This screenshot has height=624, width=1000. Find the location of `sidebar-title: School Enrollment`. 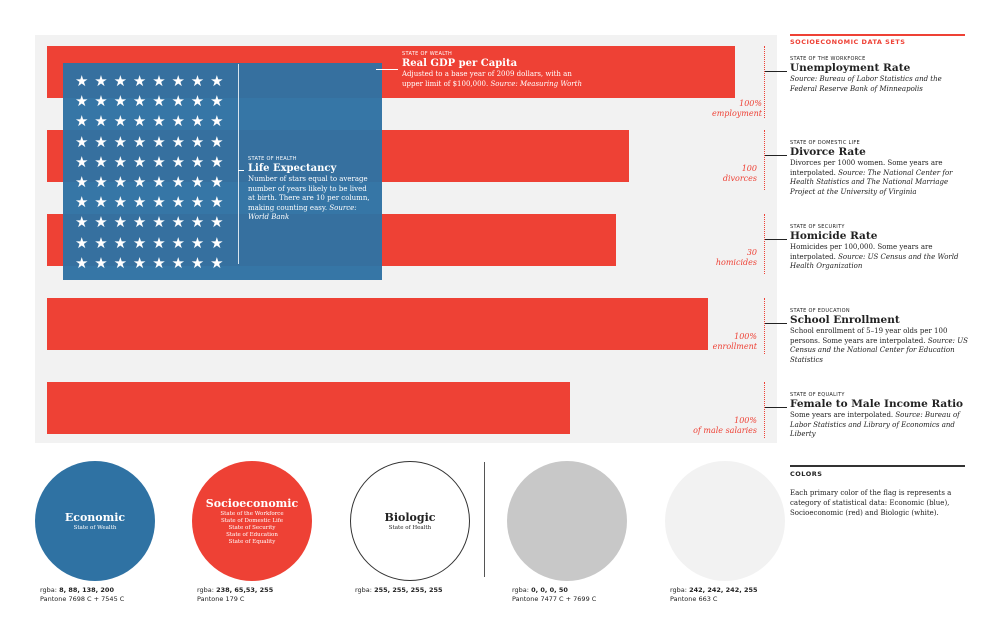

sidebar-title: School Enrollment is located at coordinates (845, 320).